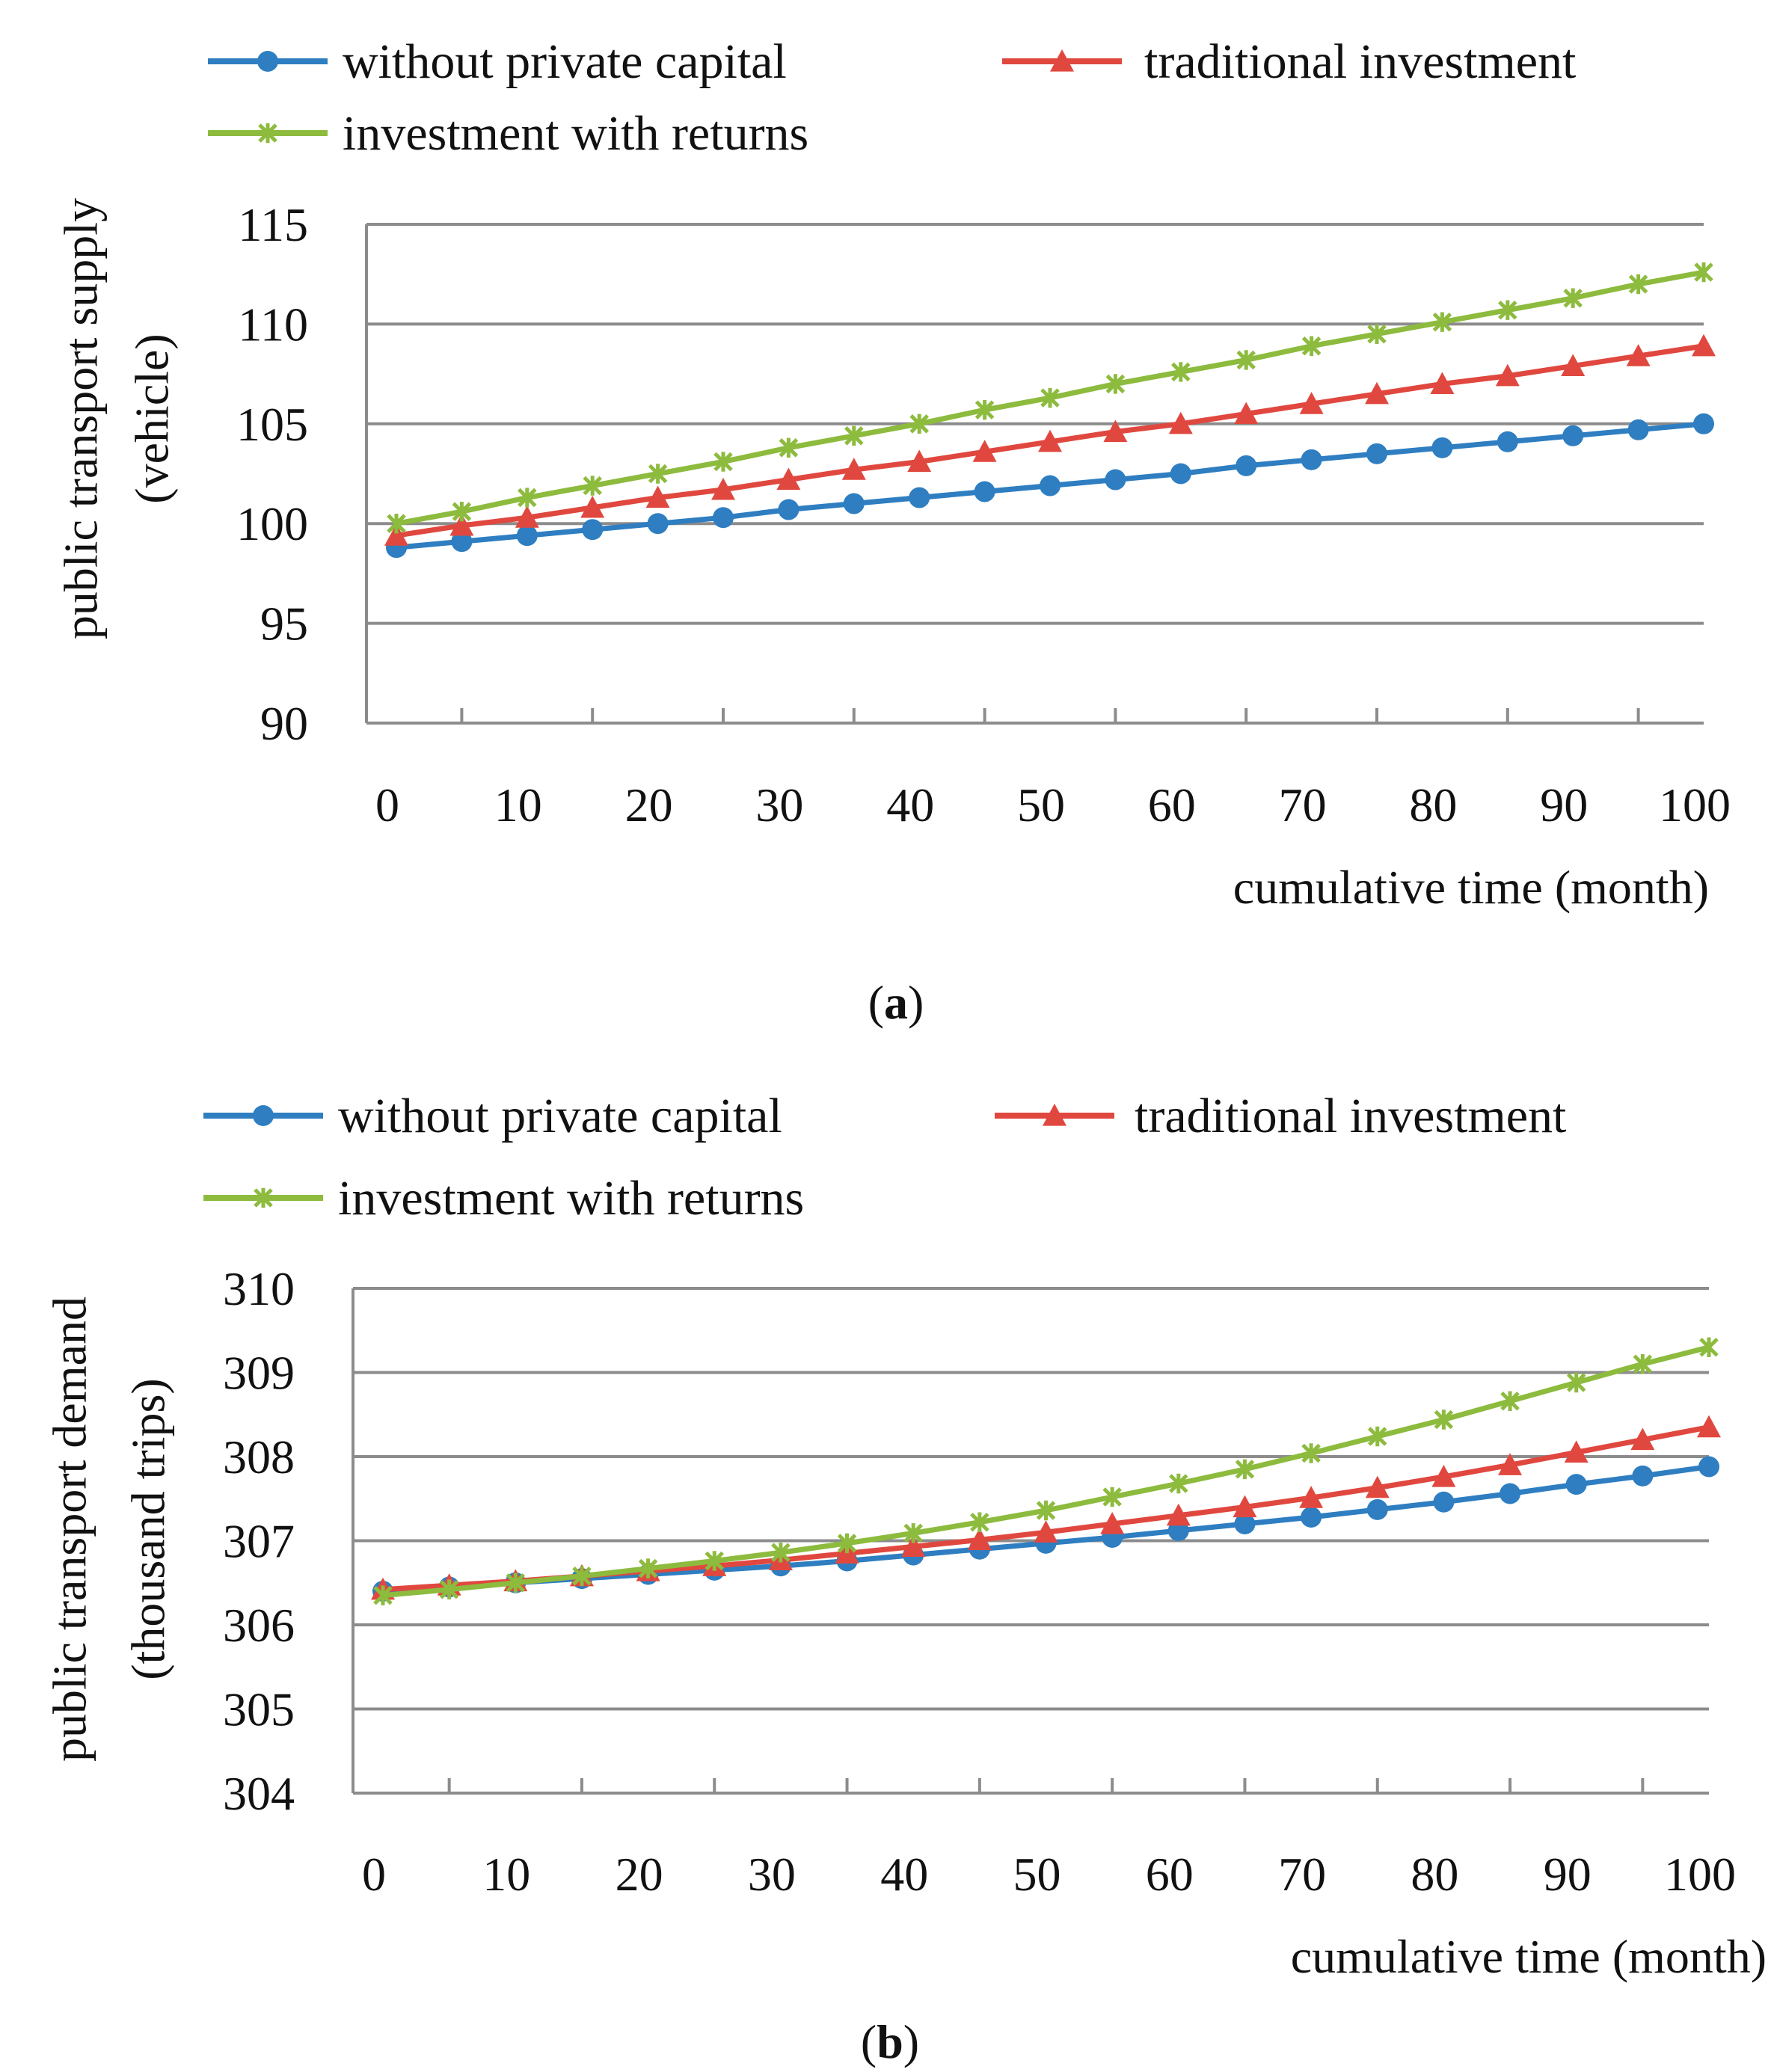 The image size is (1771, 2072). What do you see at coordinates (152, 418) in the screenshot?
I see `y-axis-title-line-2: (vehicle)` at bounding box center [152, 418].